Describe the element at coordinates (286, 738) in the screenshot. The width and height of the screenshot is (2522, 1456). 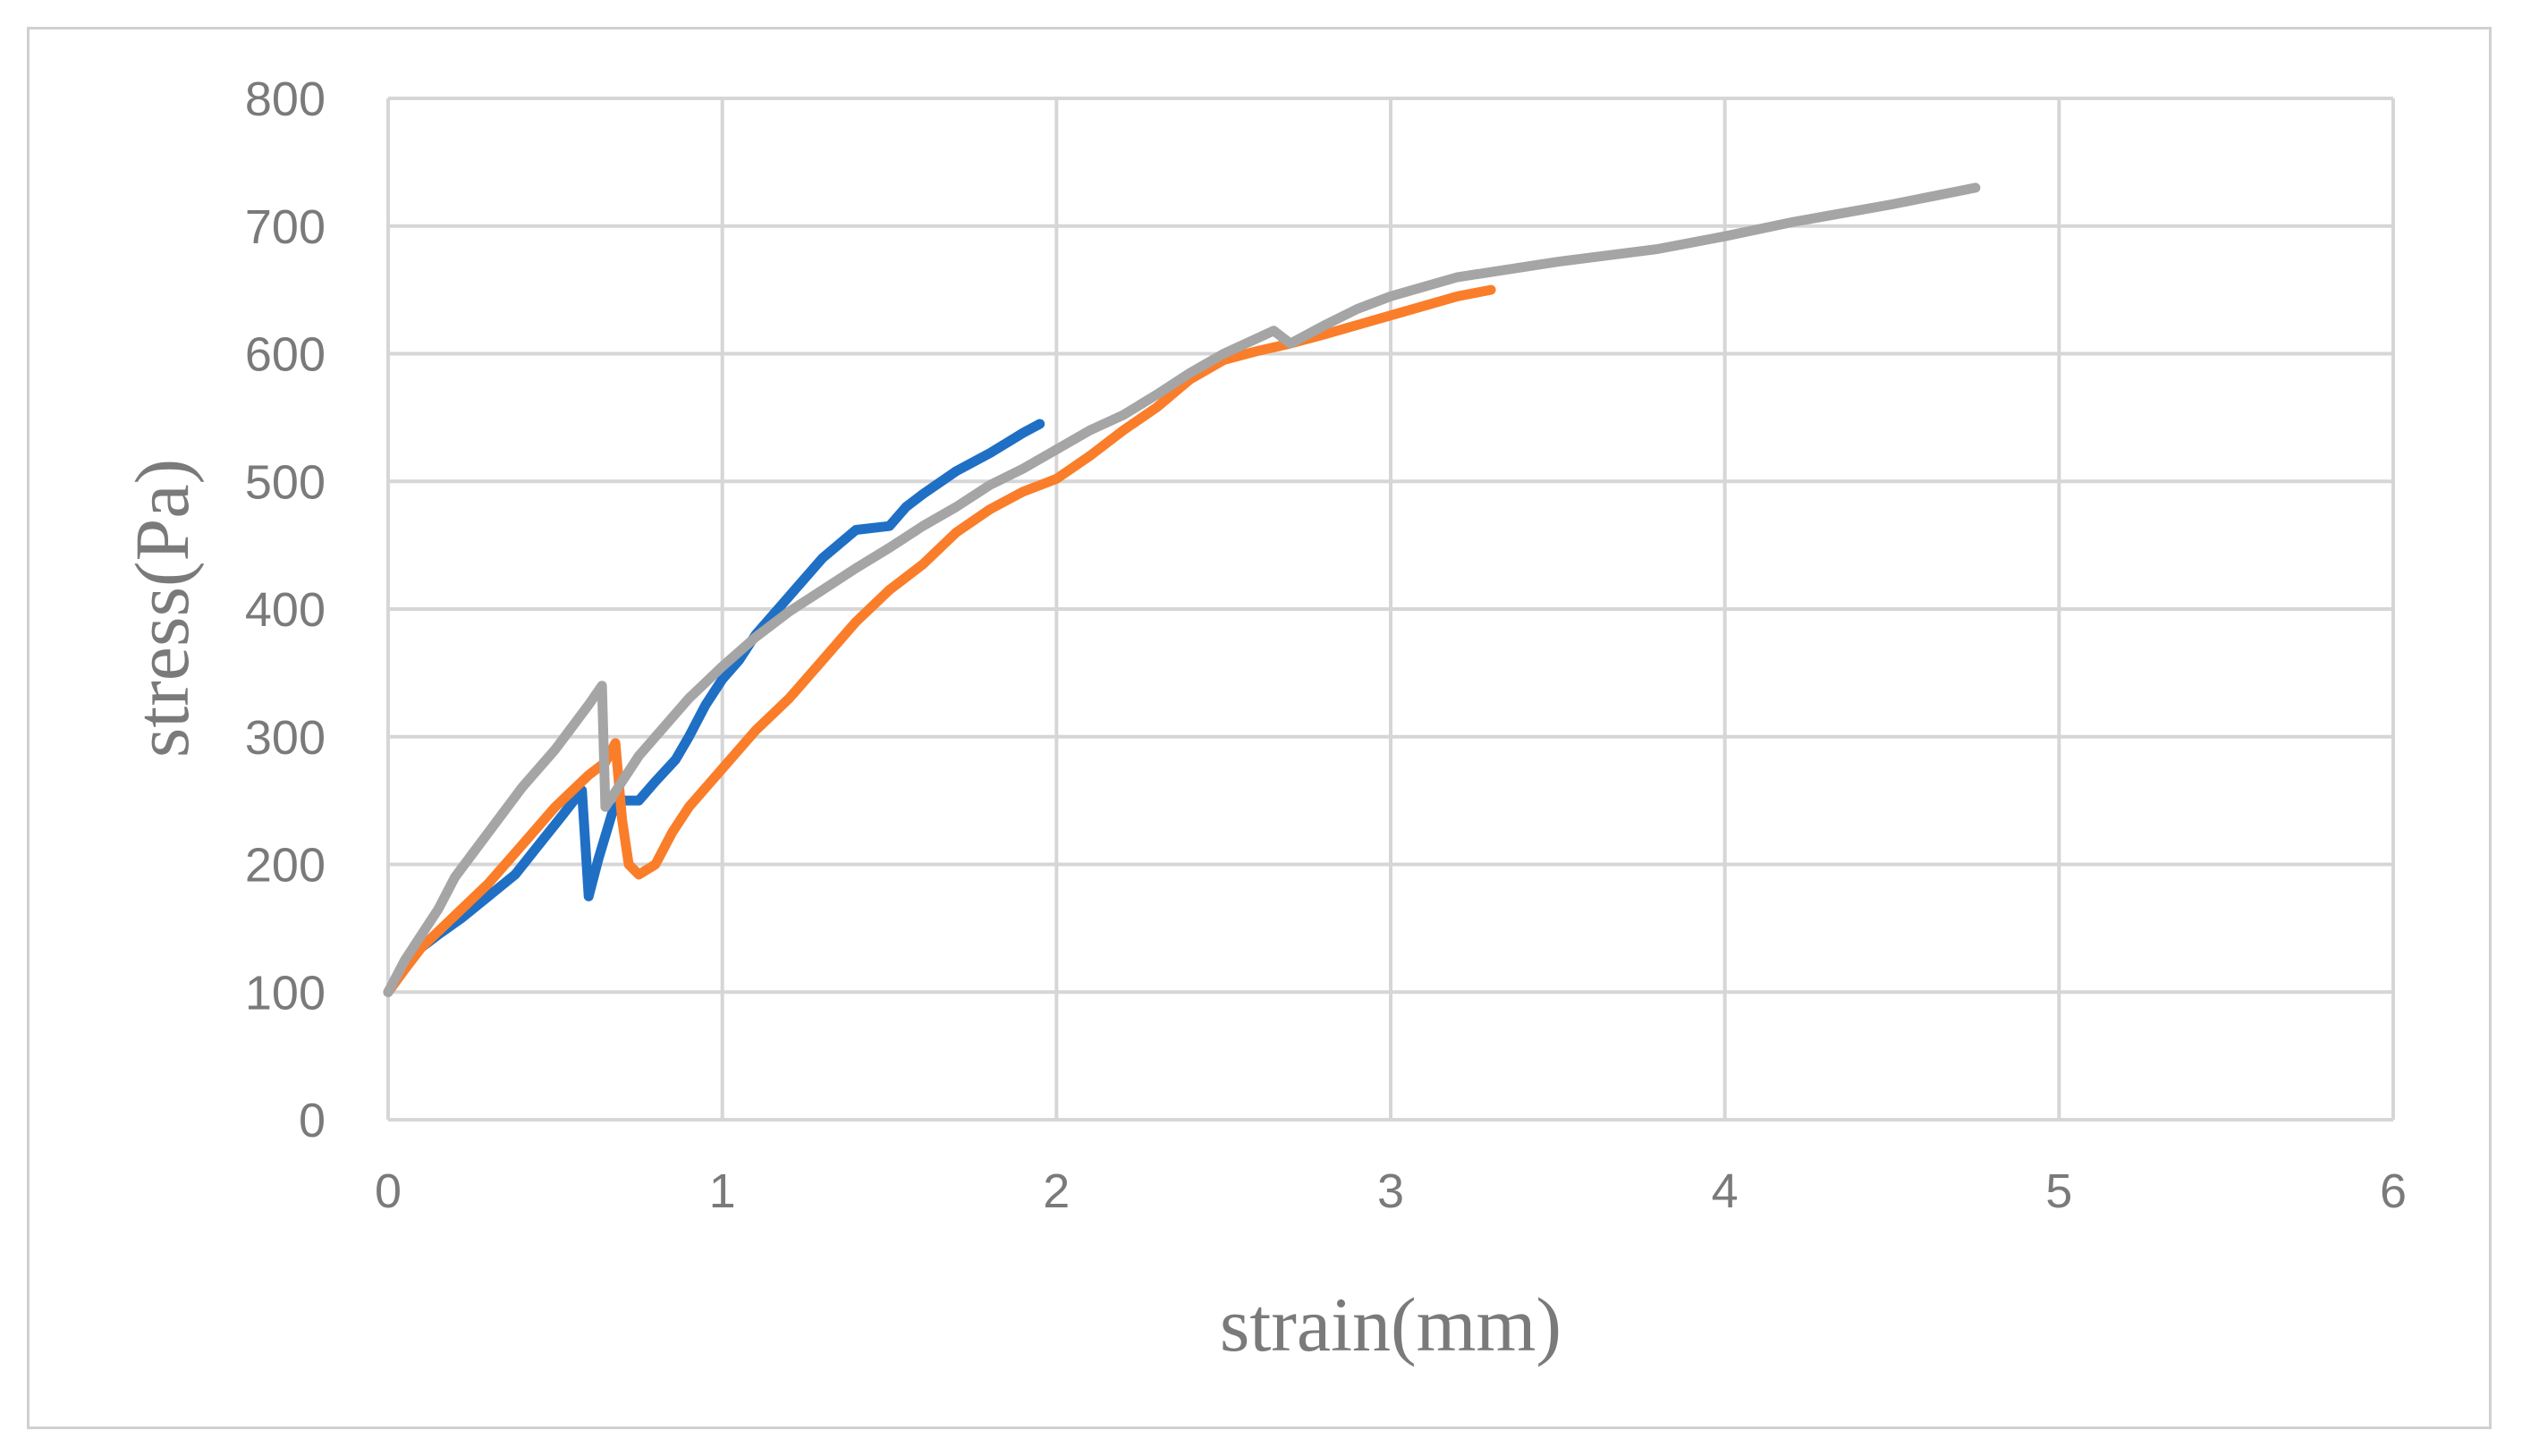
I see `y-tick-label: 300` at that location.